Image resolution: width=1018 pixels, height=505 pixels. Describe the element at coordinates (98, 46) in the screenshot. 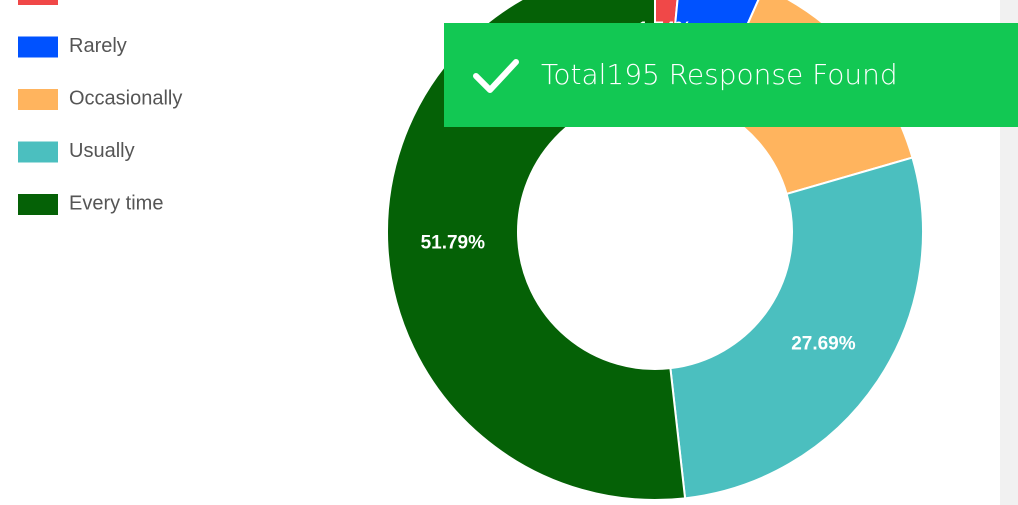

I see `legend-label: Rarely` at that location.